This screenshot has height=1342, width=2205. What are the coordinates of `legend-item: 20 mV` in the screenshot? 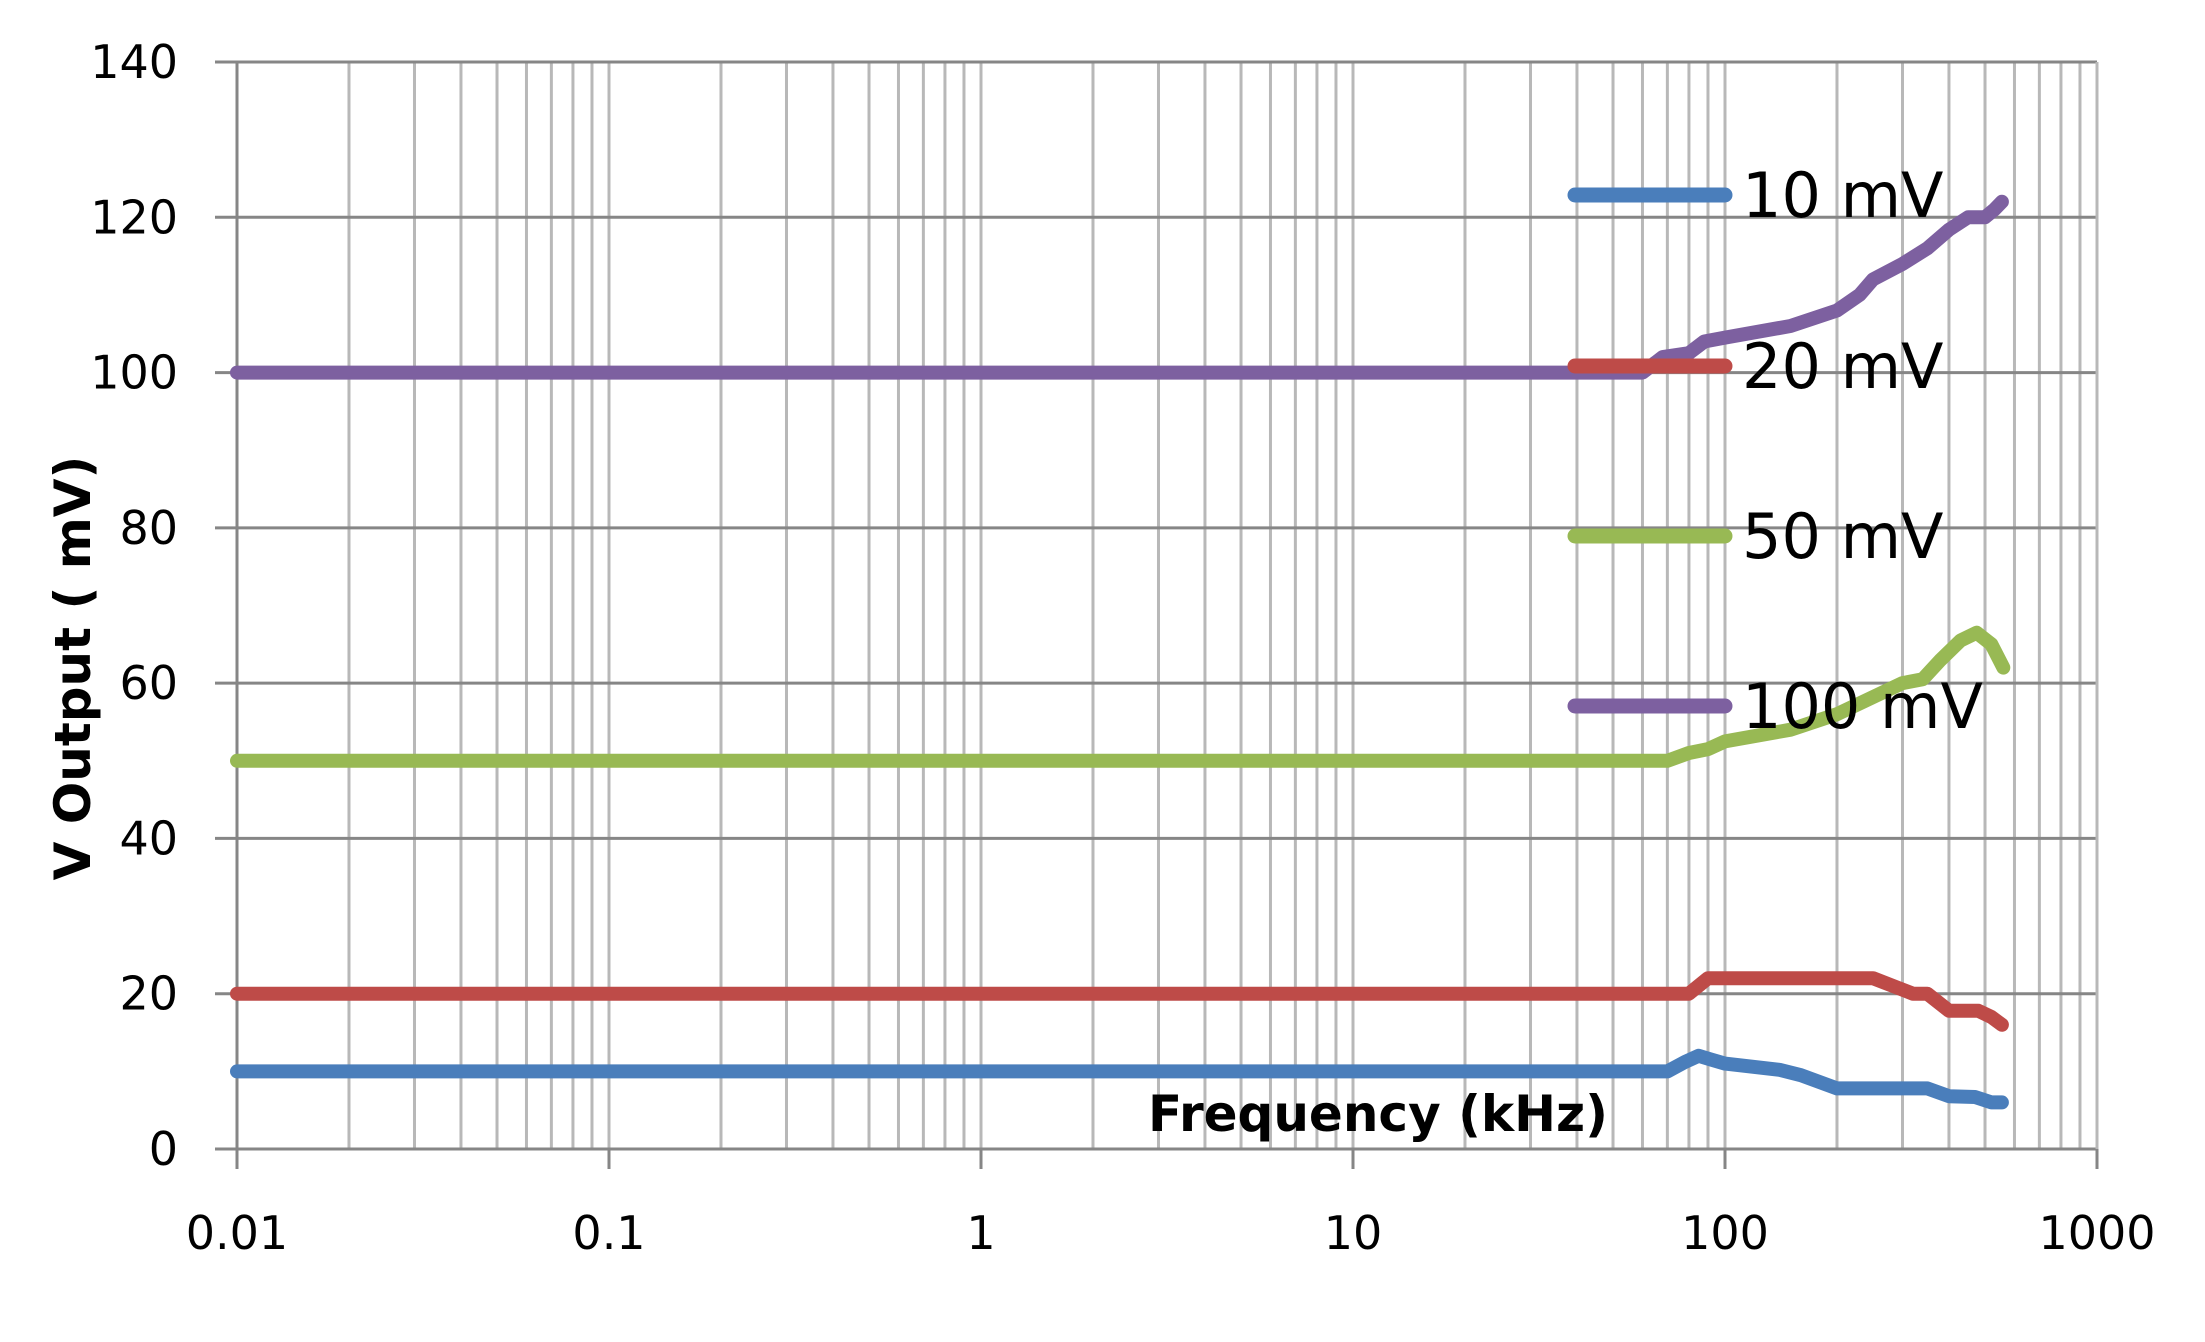 It's located at (1755, 366).